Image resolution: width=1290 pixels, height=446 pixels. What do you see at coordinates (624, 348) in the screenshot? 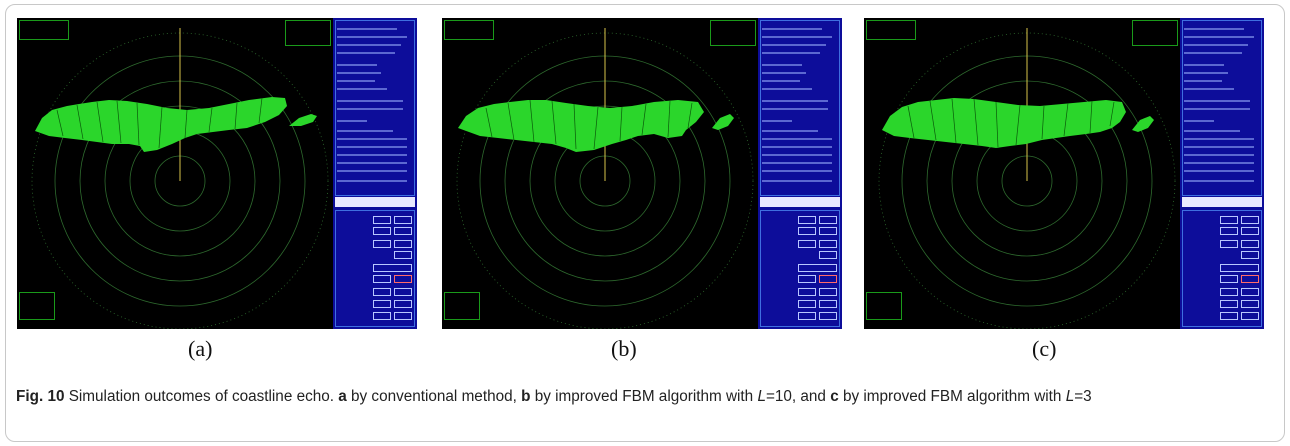
I see `subfigure-label-b: (b)` at bounding box center [624, 348].